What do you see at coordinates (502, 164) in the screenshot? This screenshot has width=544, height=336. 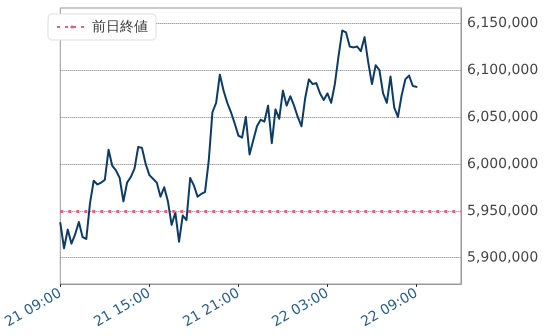 I see `y-tick-label: 6,000,000` at bounding box center [502, 164].